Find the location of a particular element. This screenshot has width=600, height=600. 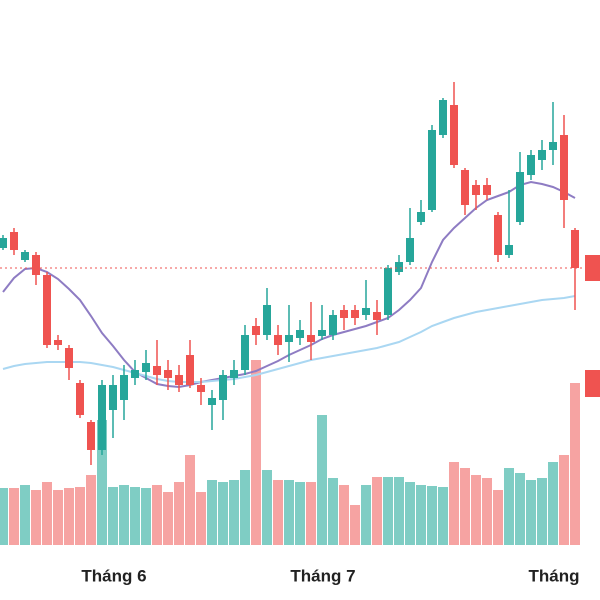

last-volume-tag is located at coordinates (592, 383).